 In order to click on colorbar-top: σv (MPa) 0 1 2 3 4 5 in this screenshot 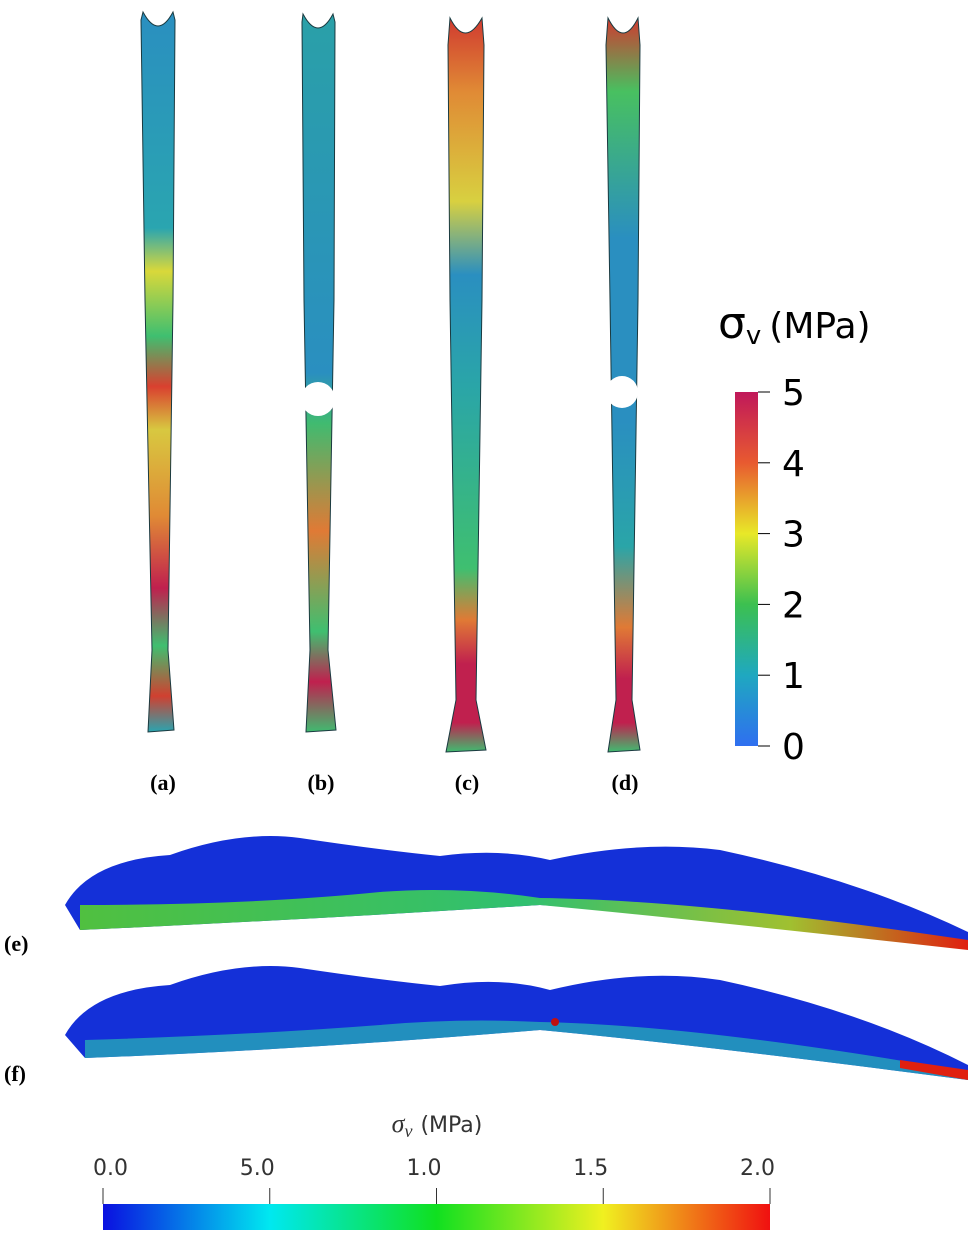, I will do `click(794, 533)`.